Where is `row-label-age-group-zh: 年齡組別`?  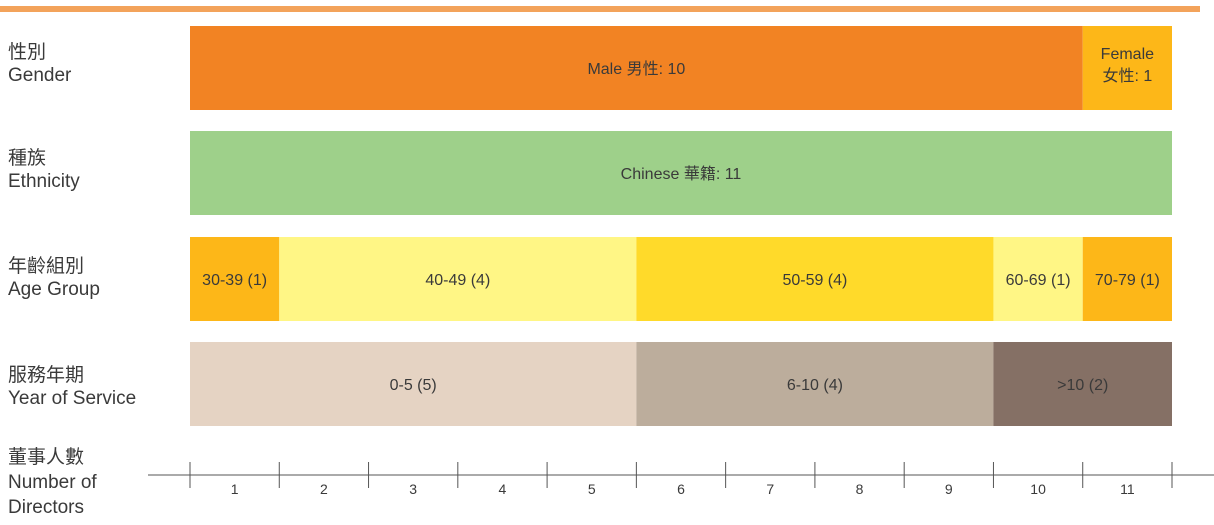 row-label-age-group-zh: 年齡組別 is located at coordinates (46, 266).